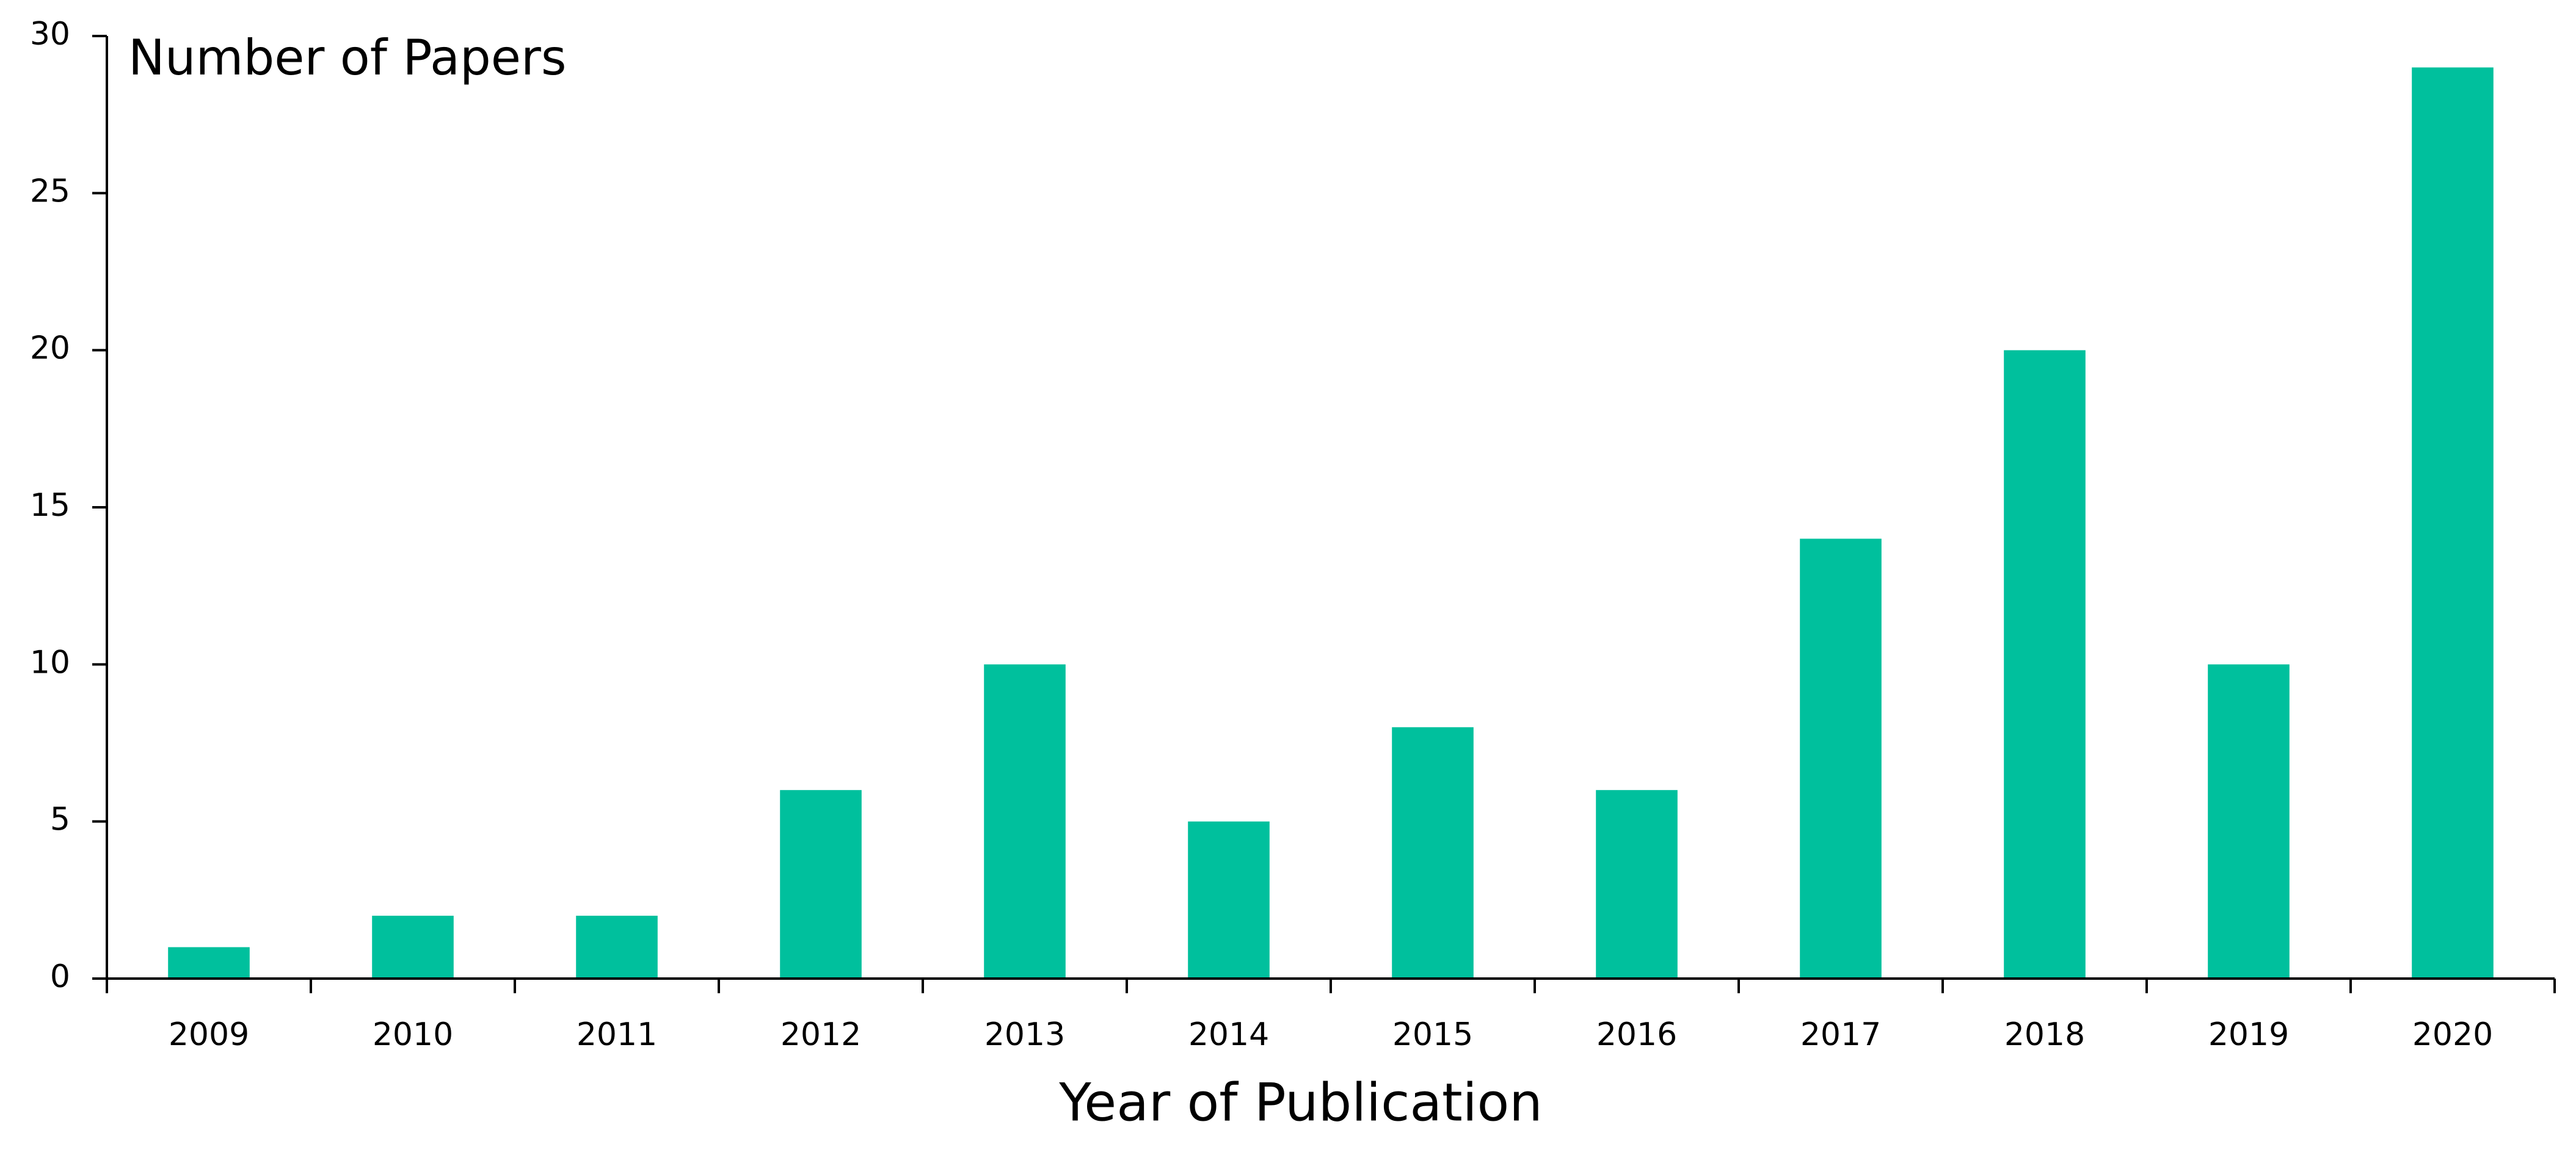 This screenshot has width=2576, height=1155. I want to click on y-tick-label: 25, so click(50, 191).